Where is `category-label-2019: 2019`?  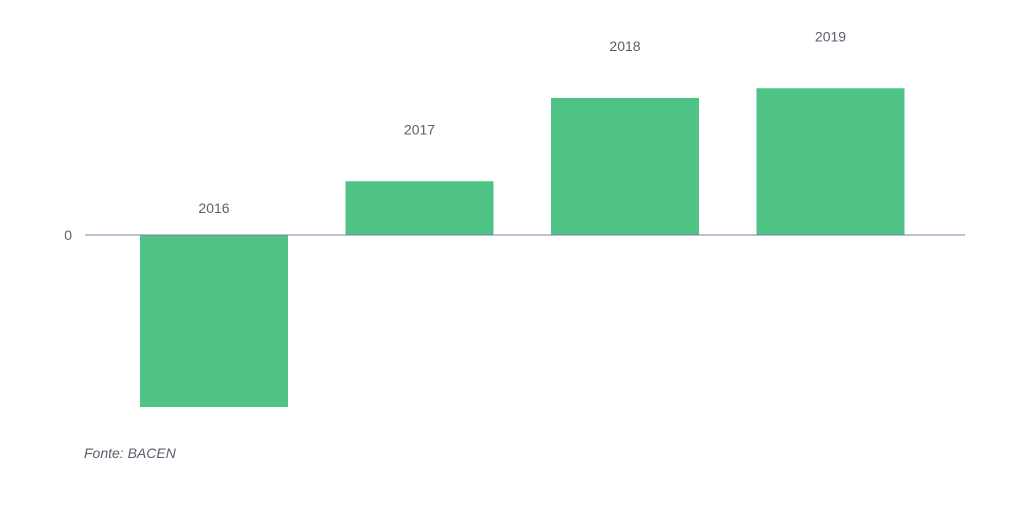
category-label-2019: 2019 is located at coordinates (830, 36).